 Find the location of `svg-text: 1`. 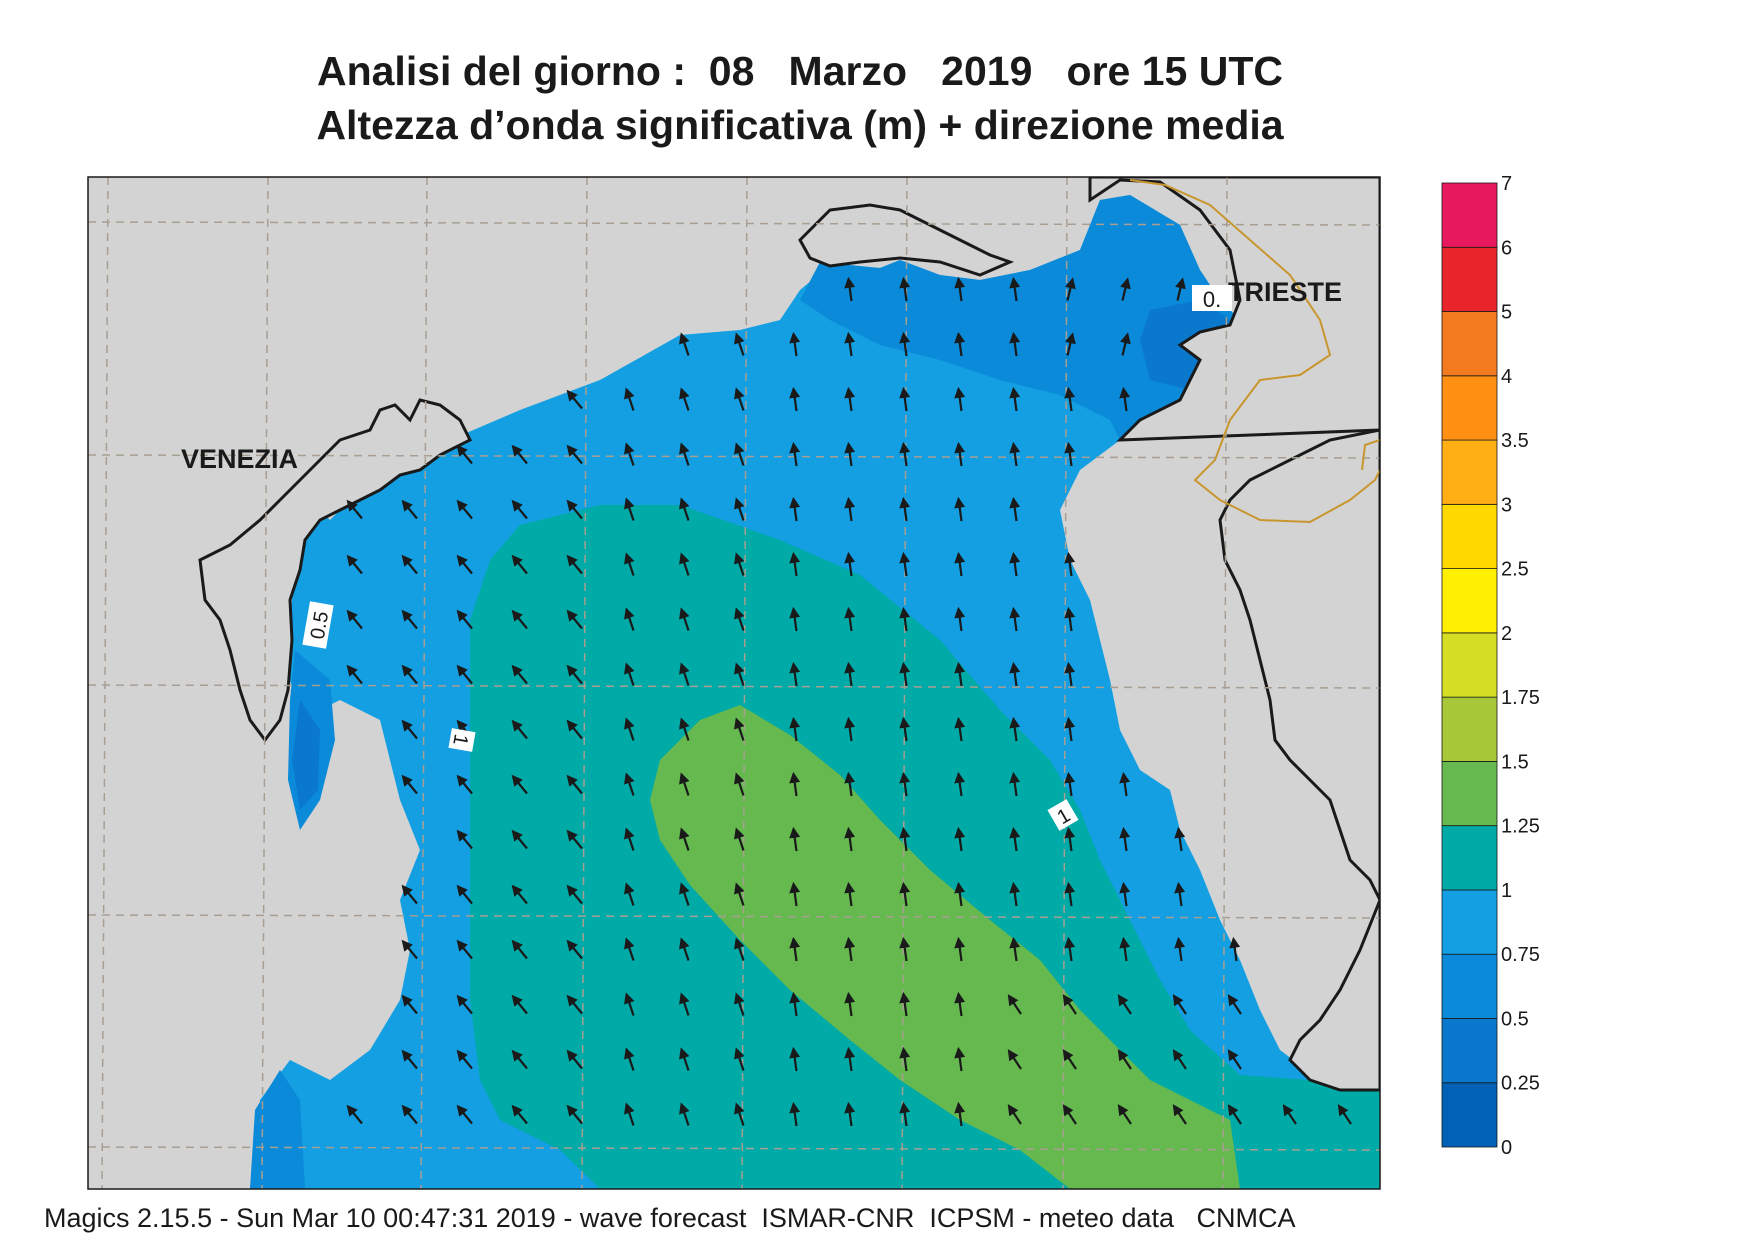

svg-text: 1 is located at coordinates (460, 739).